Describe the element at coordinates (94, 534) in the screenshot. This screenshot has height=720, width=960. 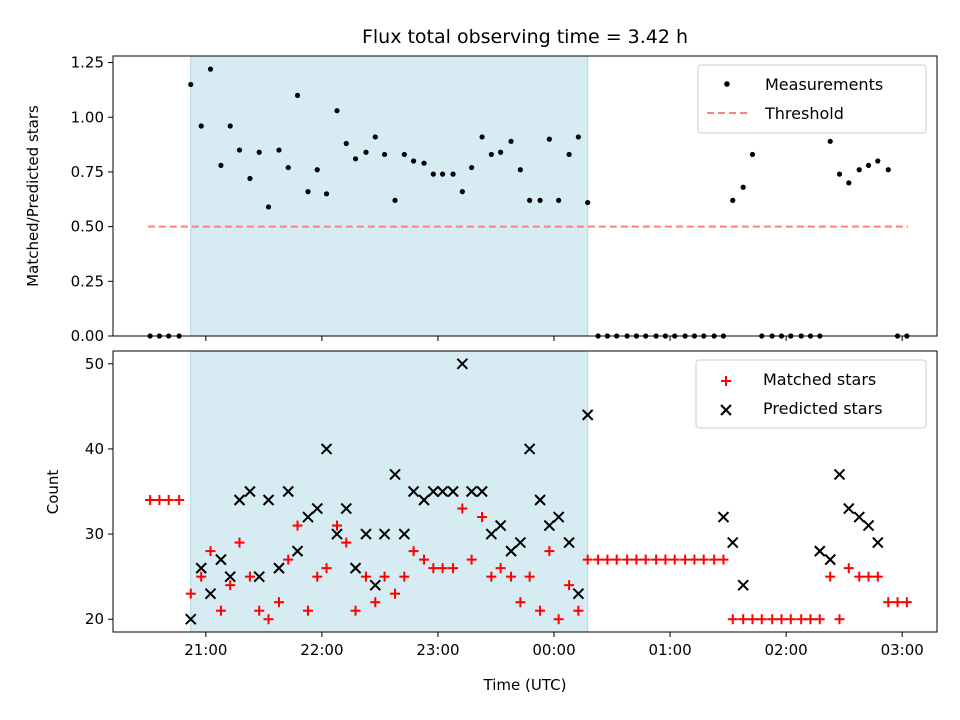
I see `bottom-y-tick-label: 30` at that location.